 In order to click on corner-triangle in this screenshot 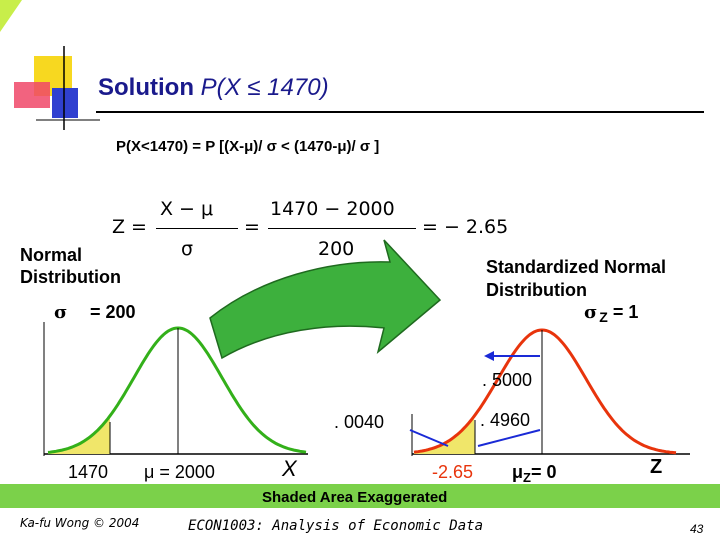, I will do `click(11, 16)`.